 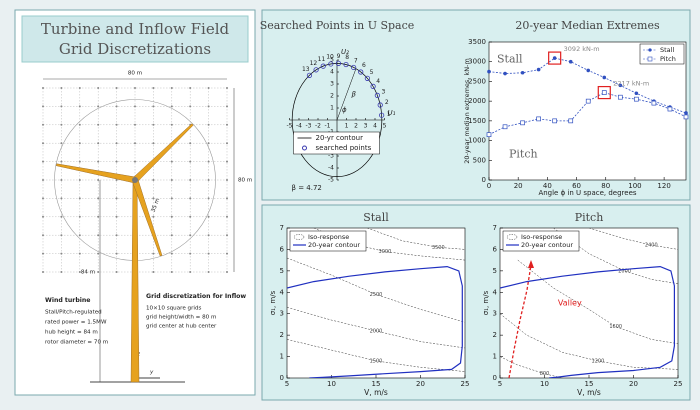 I want to click on y-tick-label: 500, so click(x=479, y=160).